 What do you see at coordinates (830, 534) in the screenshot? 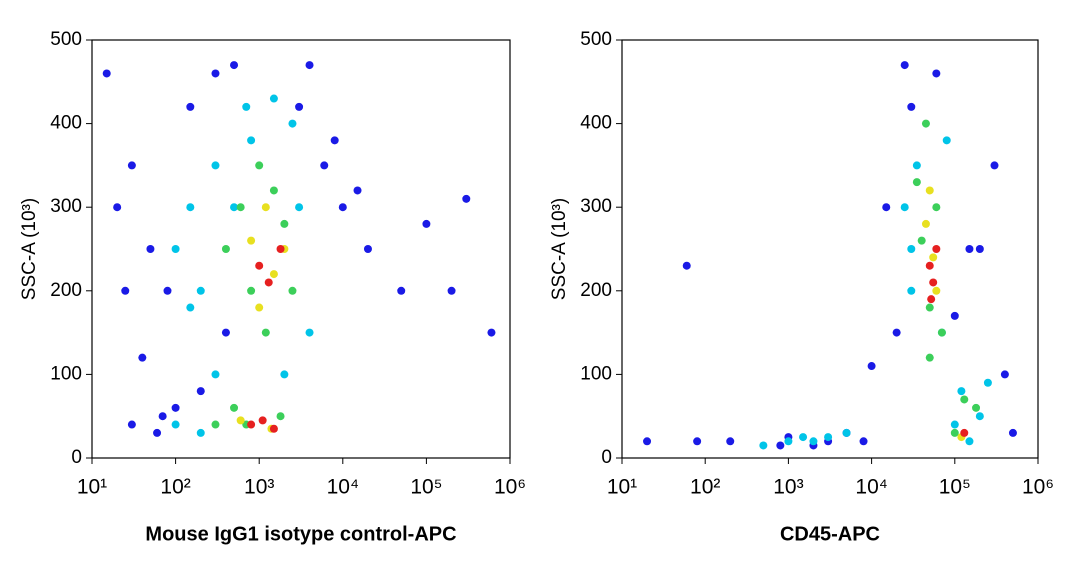
I see `x-axis-label: CD45-APC` at bounding box center [830, 534].